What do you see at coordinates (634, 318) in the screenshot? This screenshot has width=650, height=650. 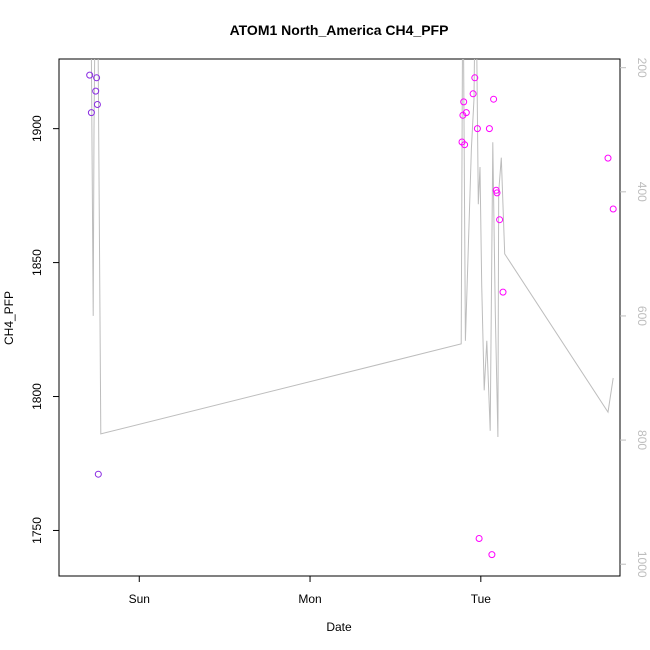 I see `y-axis-right: 200 400 600 800 1000` at bounding box center [634, 318].